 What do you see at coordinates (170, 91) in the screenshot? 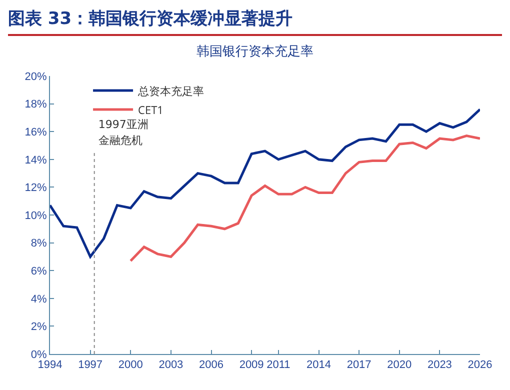
I see `legend-label: 总资本充足率` at bounding box center [170, 91].